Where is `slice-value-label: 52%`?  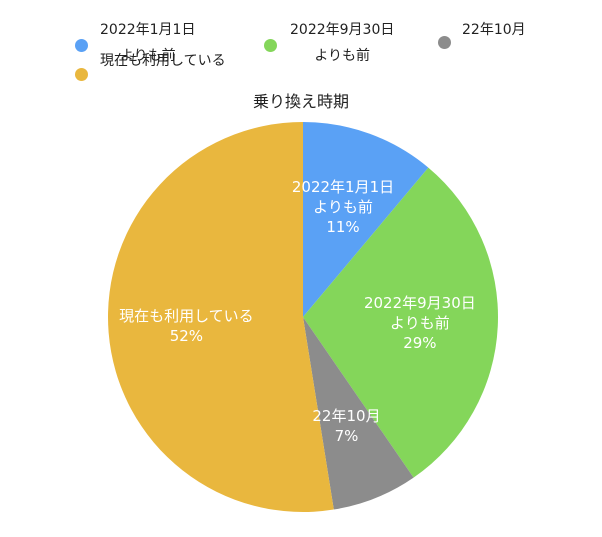 slice-value-label: 52% is located at coordinates (186, 336).